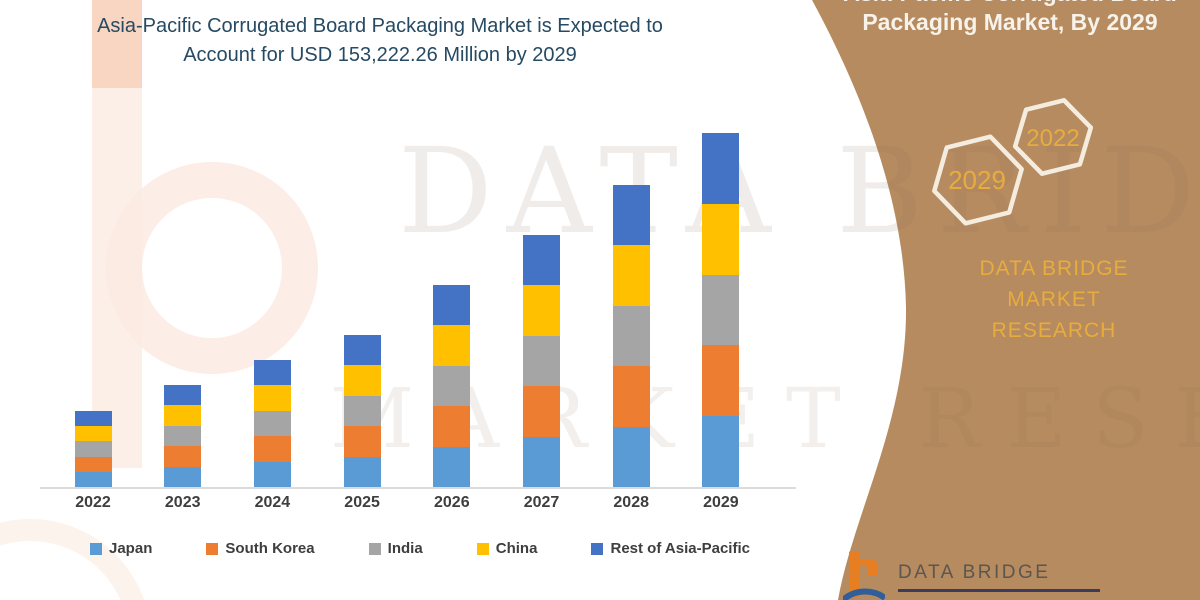  What do you see at coordinates (868, 567) in the screenshot?
I see `logo-b-hook` at bounding box center [868, 567].